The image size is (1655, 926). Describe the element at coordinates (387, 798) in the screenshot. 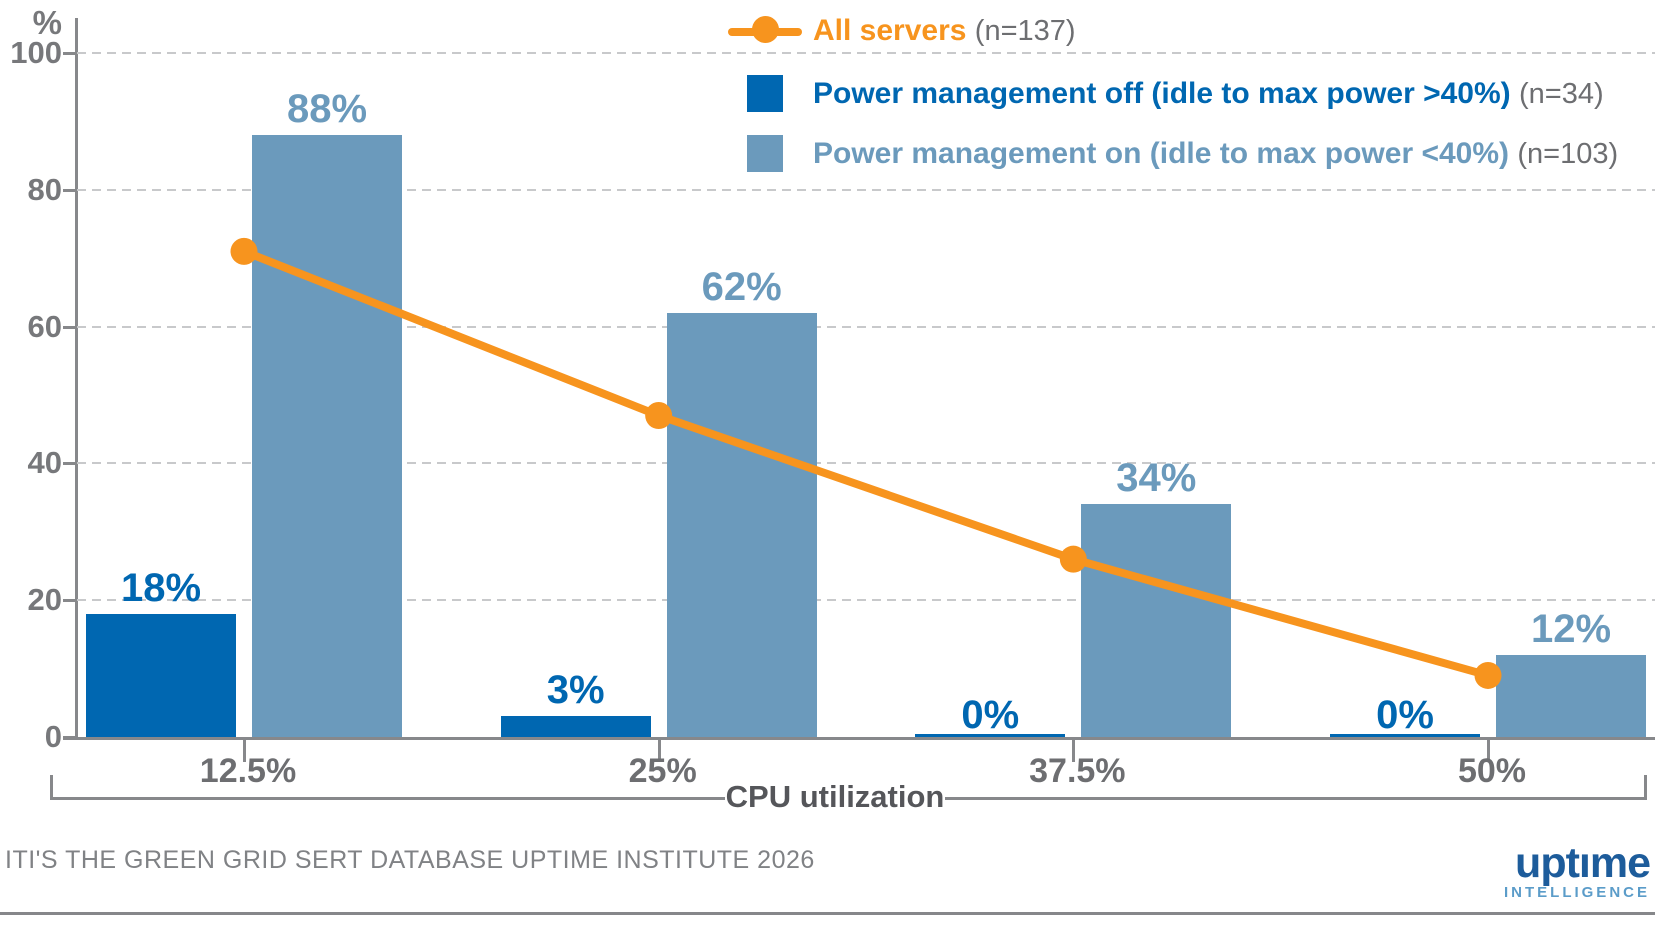

I see `bracket-left-line` at that location.